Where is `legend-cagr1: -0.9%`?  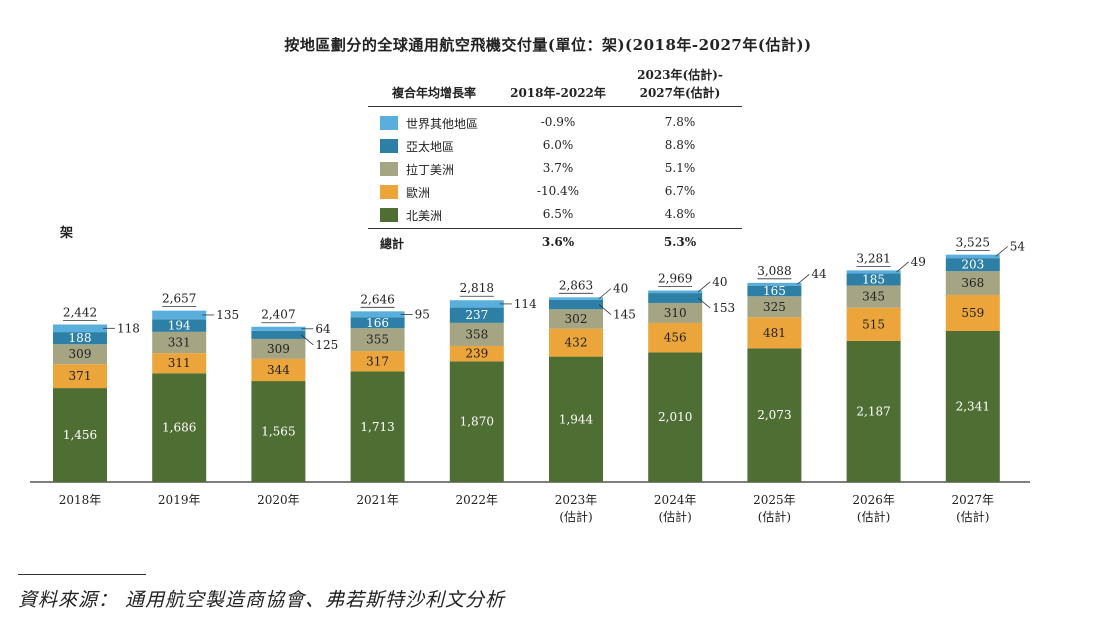
legend-cagr1: -0.9% is located at coordinates (558, 122).